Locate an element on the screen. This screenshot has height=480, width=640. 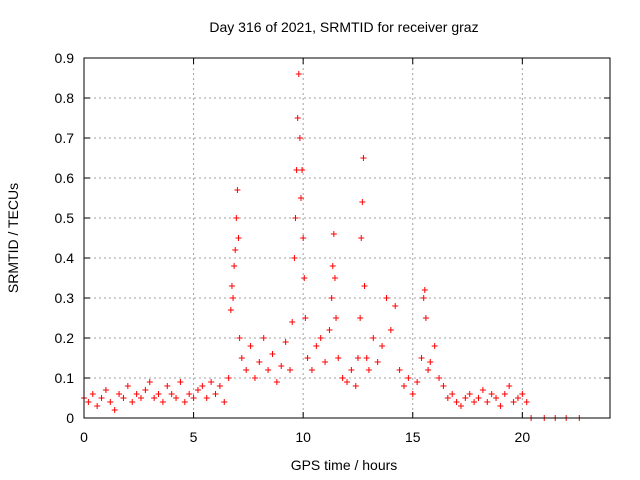
y-tick-label: 0.6 is located at coordinates (65, 178).